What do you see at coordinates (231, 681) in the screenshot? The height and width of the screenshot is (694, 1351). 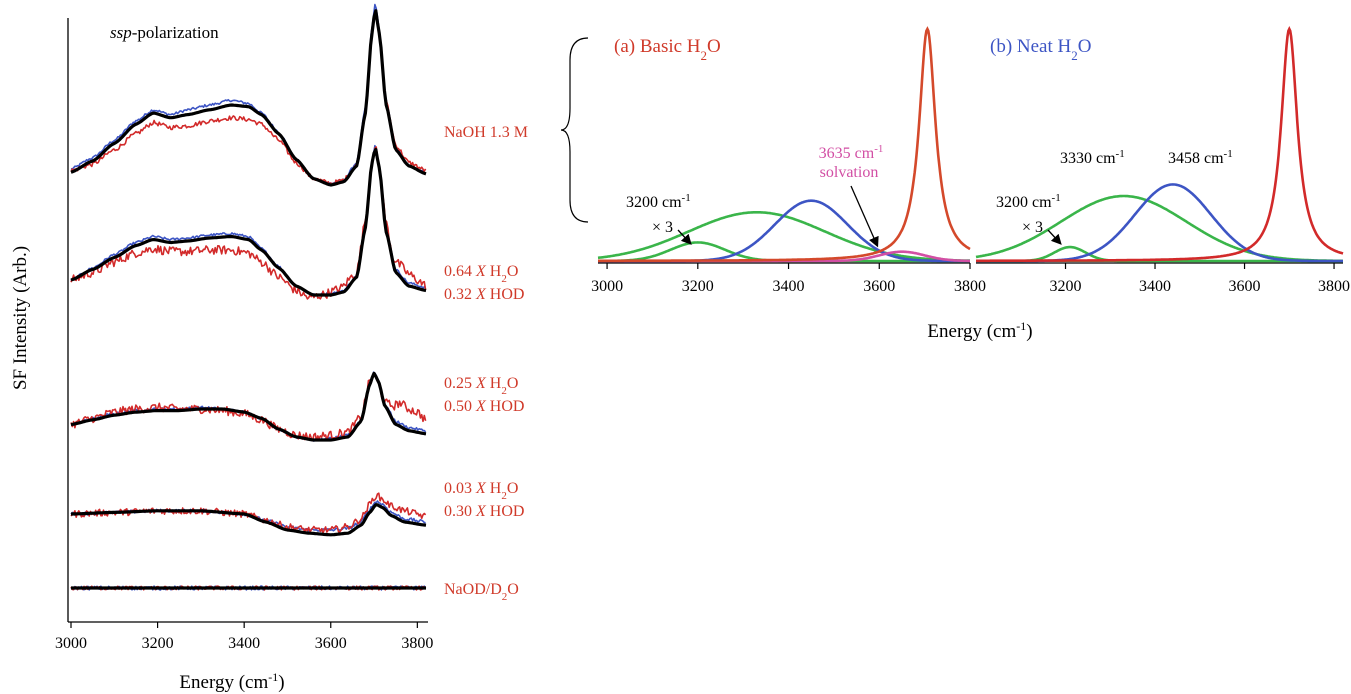 I see `left-xlabel: Energy (cm-1)` at bounding box center [231, 681].